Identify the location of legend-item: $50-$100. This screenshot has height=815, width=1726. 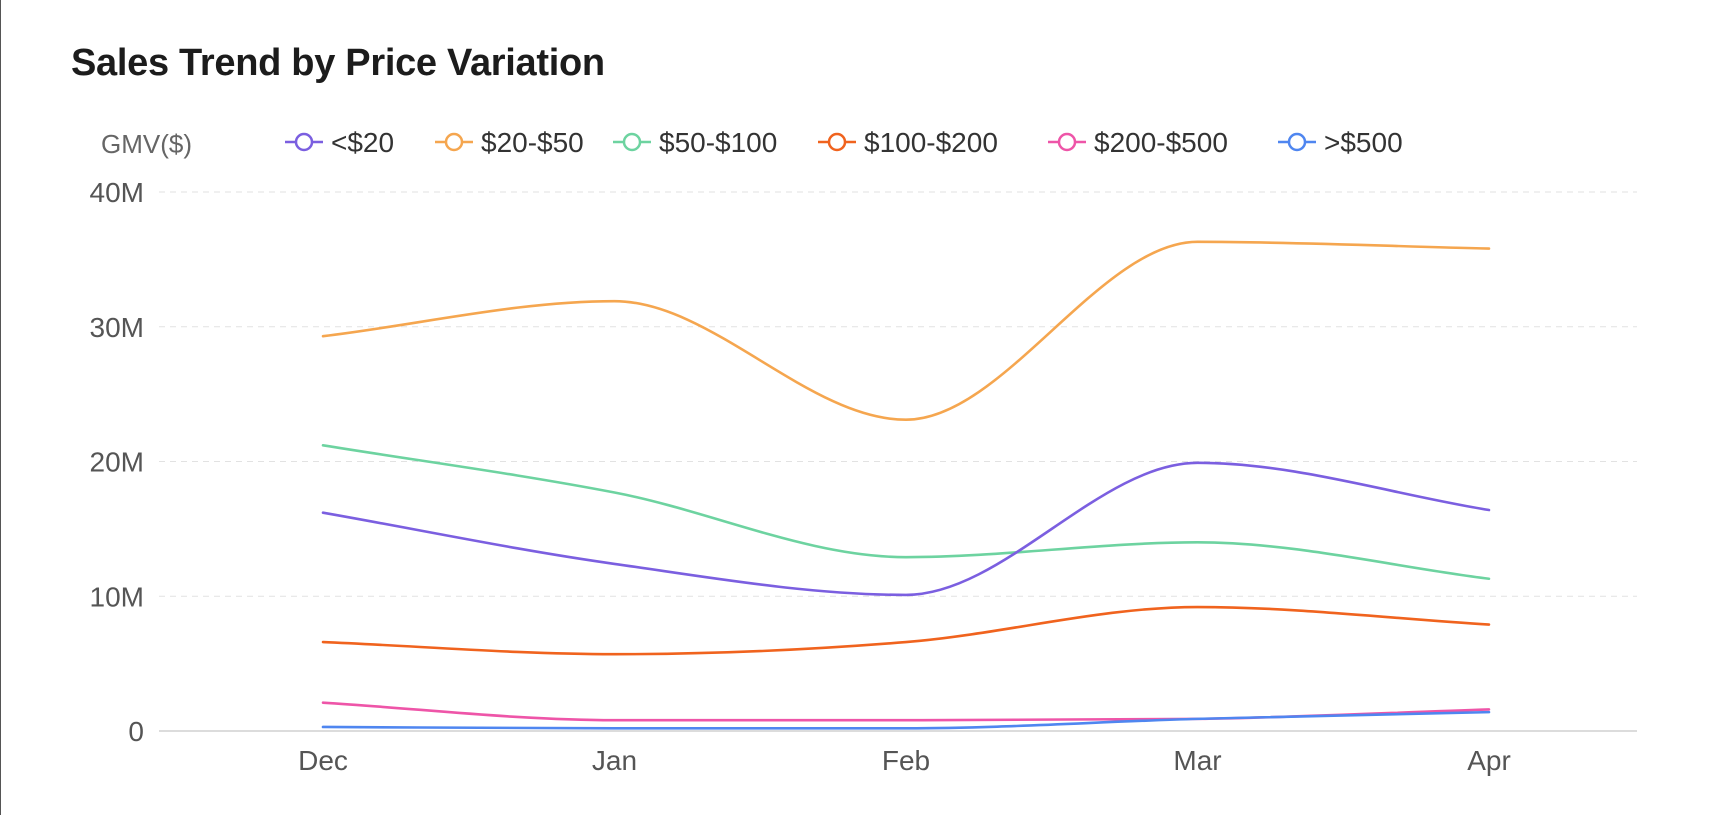
(695, 142).